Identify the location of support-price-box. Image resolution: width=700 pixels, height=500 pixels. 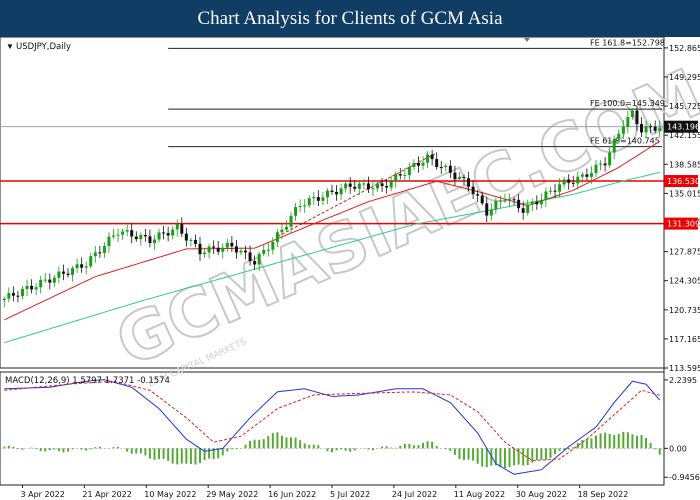
(681, 181).